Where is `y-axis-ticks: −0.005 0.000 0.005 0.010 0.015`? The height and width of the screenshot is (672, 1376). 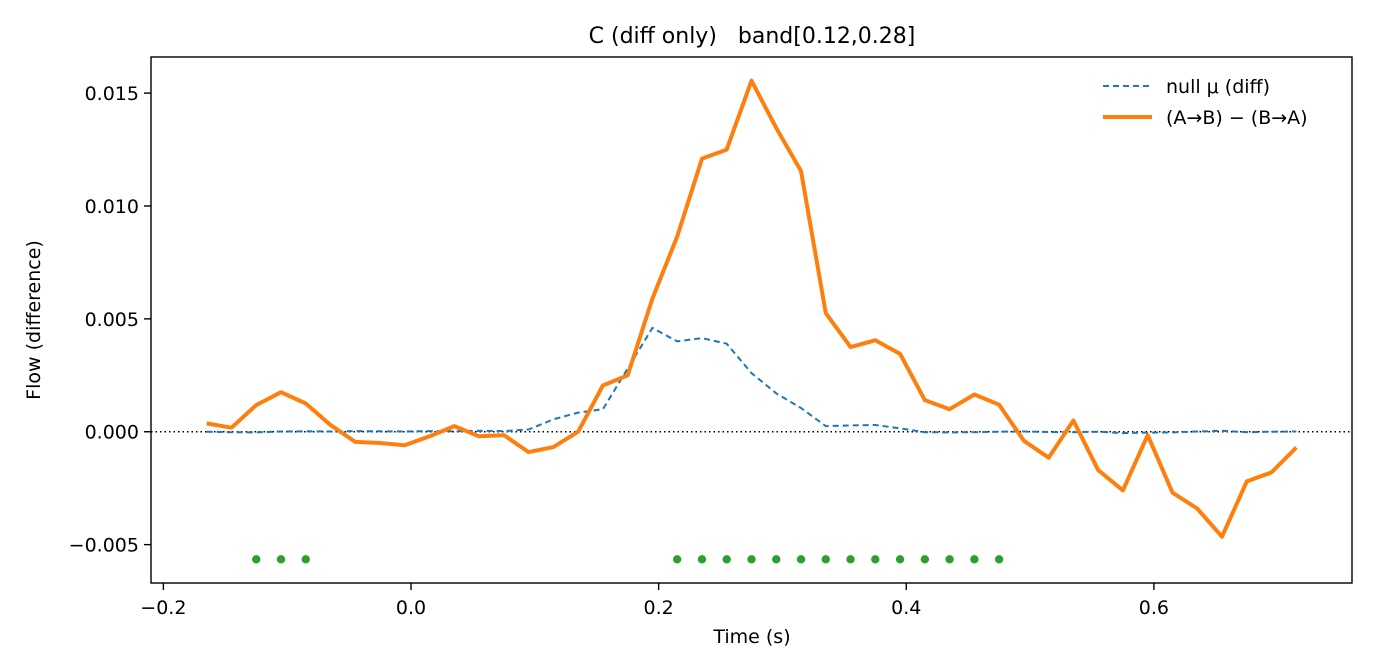
y-axis-ticks: −0.005 0.000 0.005 0.010 0.015 is located at coordinates (110, 320).